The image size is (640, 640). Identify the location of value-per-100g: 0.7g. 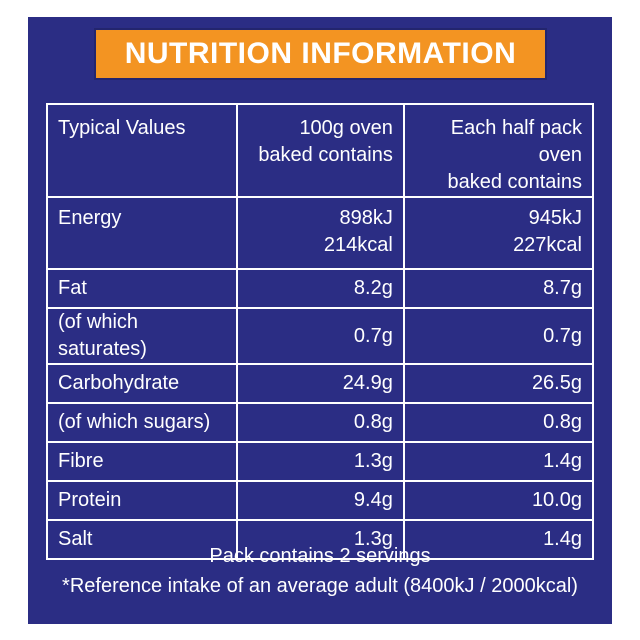
(320, 336).